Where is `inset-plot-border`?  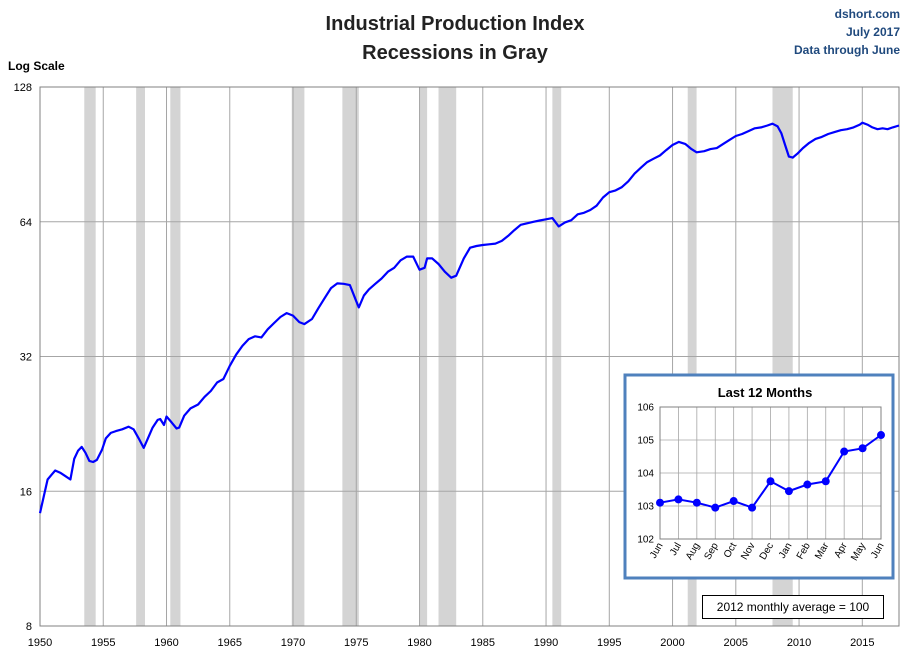 inset-plot-border is located at coordinates (770, 473).